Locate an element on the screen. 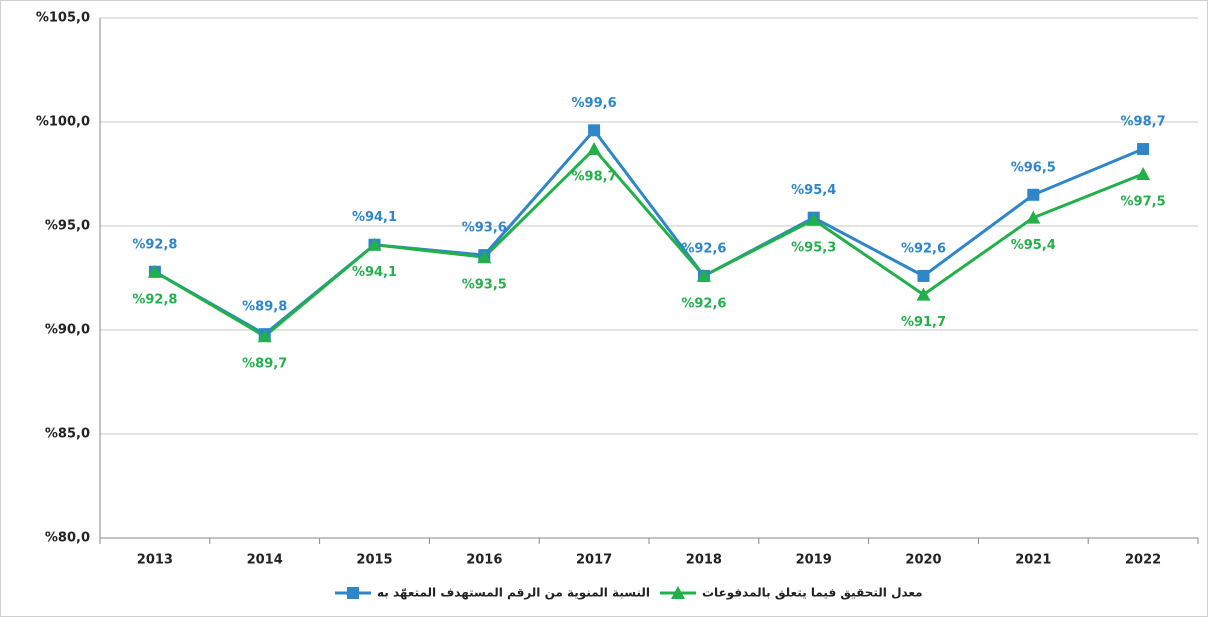  data-label: %93,5 is located at coordinates (484, 285).